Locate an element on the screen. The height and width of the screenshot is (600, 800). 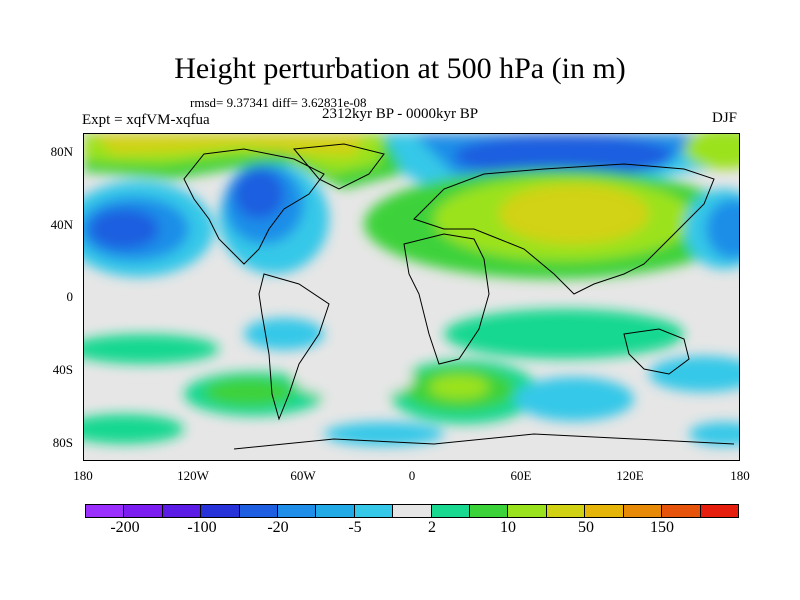
lat-label-80n: 80N is located at coordinates (61, 151).